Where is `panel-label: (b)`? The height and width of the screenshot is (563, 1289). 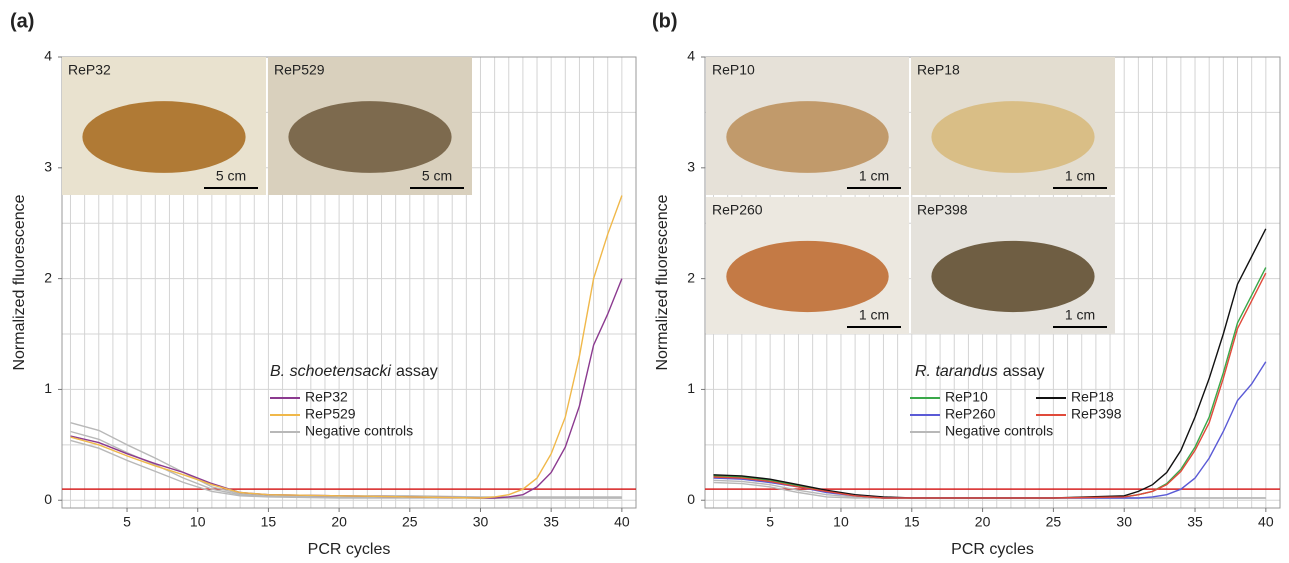
panel-label: (b) is located at coordinates (665, 21).